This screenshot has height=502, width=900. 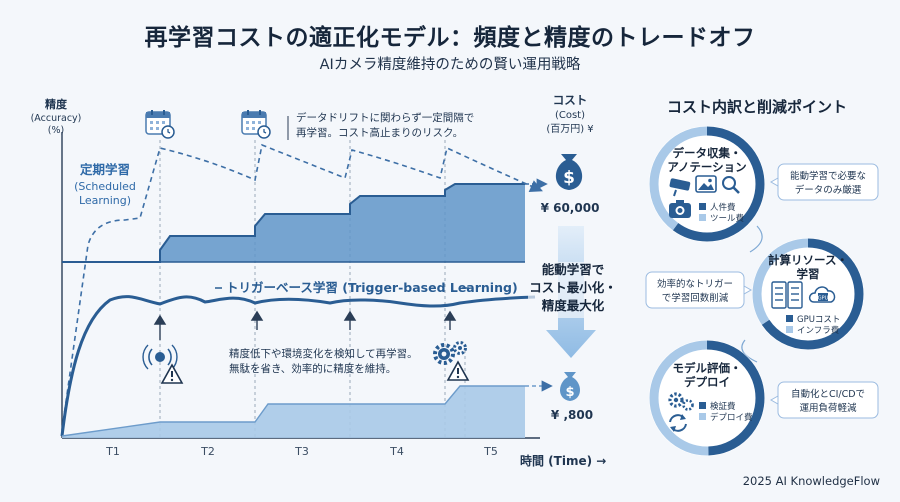 I want to click on compute-legend-infra: インフラ費, so click(x=818, y=330).